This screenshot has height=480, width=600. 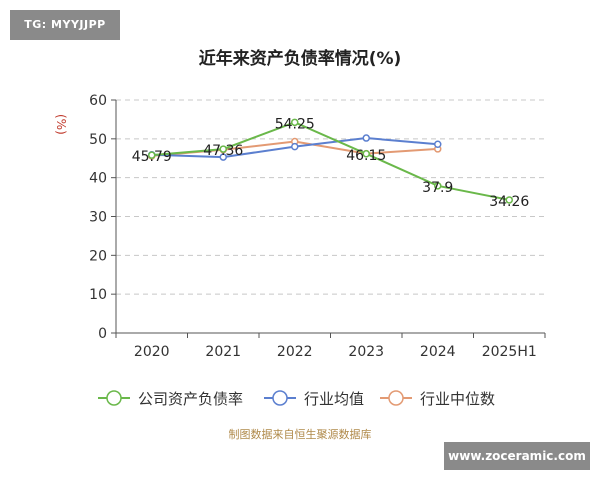 I want to click on data-source-note: 制图数据来自恒生聚源数据库, so click(x=300, y=434).